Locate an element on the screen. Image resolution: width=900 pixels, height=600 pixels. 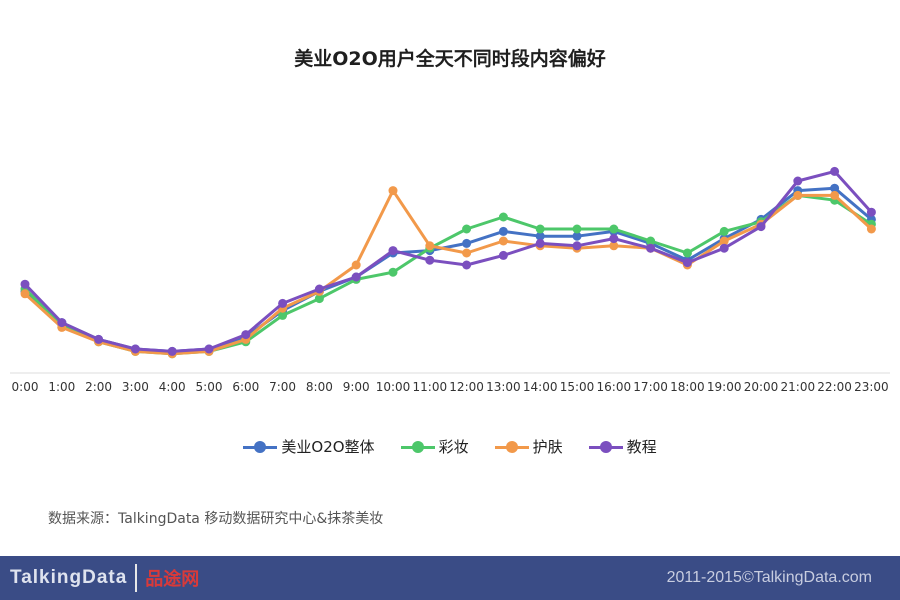
x-tick-label: 9:00 is located at coordinates (356, 387).